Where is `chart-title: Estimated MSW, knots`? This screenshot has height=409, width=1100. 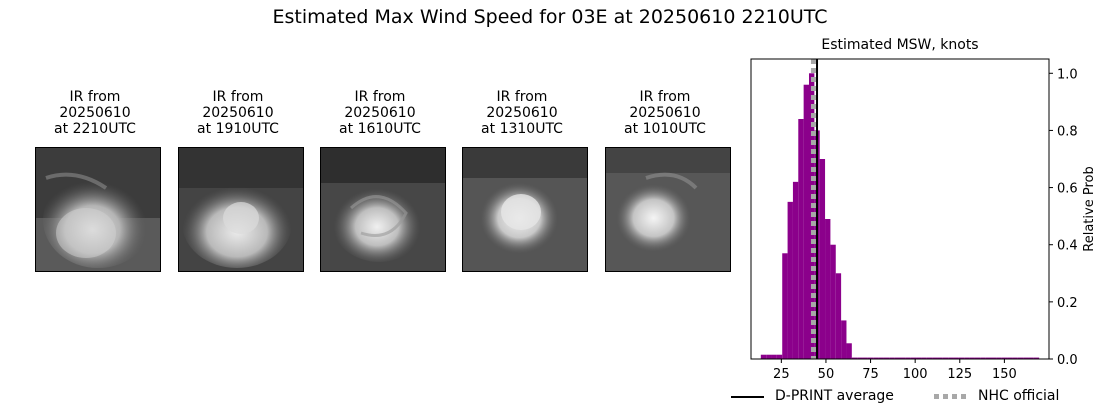 chart-title: Estimated MSW, knots is located at coordinates (900, 45).